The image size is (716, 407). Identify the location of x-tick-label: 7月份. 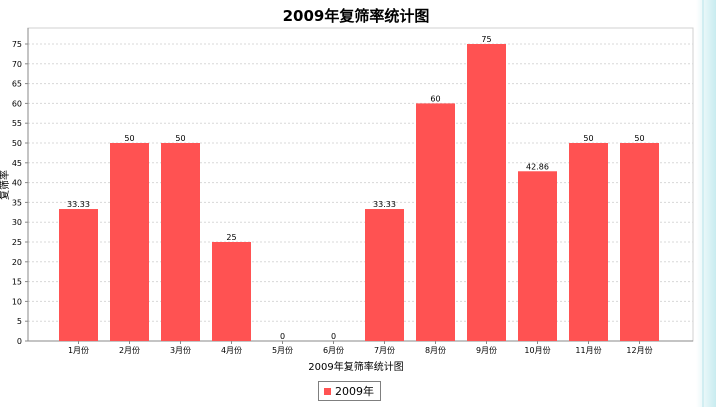
(384, 350).